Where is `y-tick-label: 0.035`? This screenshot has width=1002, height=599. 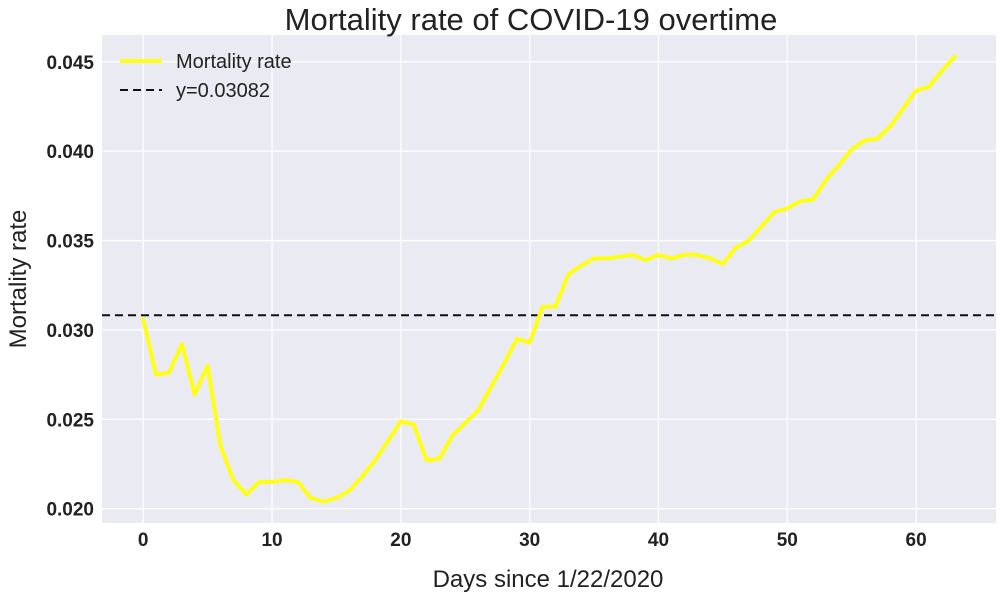
y-tick-label: 0.035 is located at coordinates (70, 242).